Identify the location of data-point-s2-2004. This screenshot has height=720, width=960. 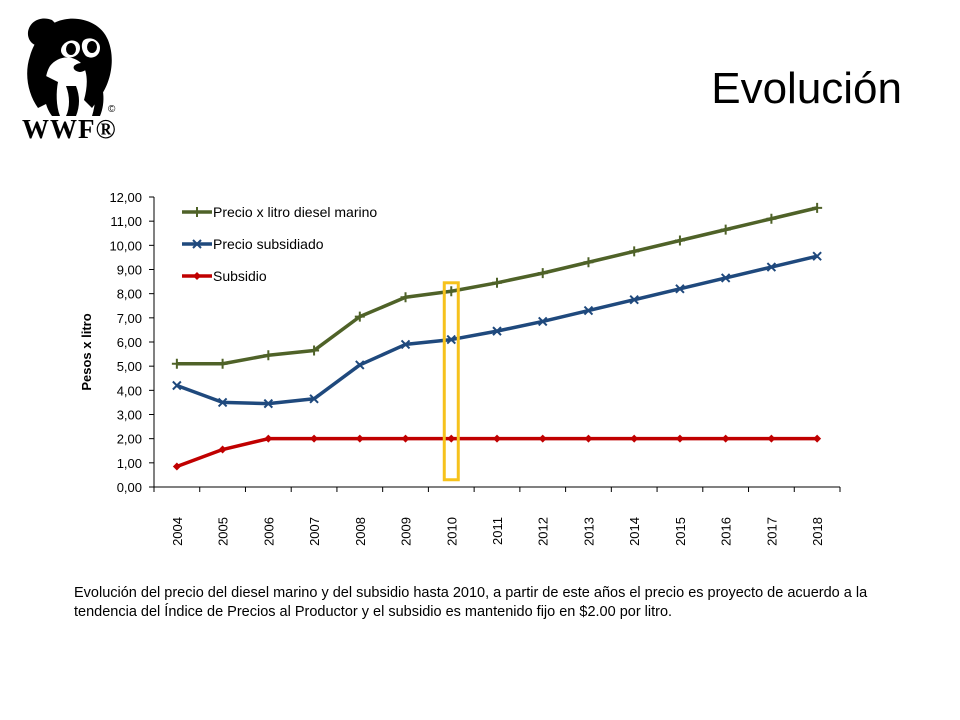
(176, 466).